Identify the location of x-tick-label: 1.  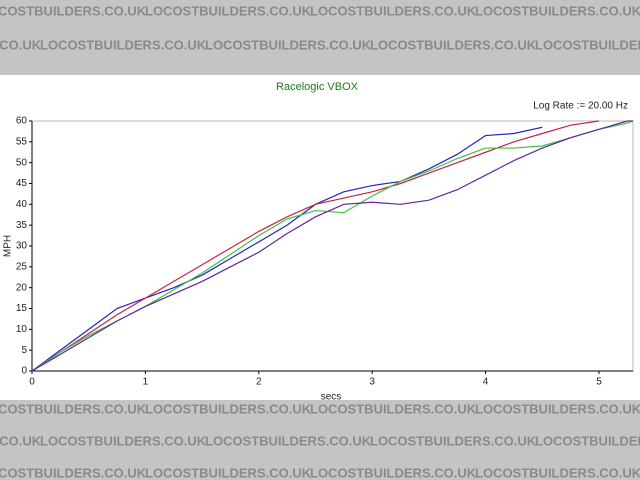
(146, 382).